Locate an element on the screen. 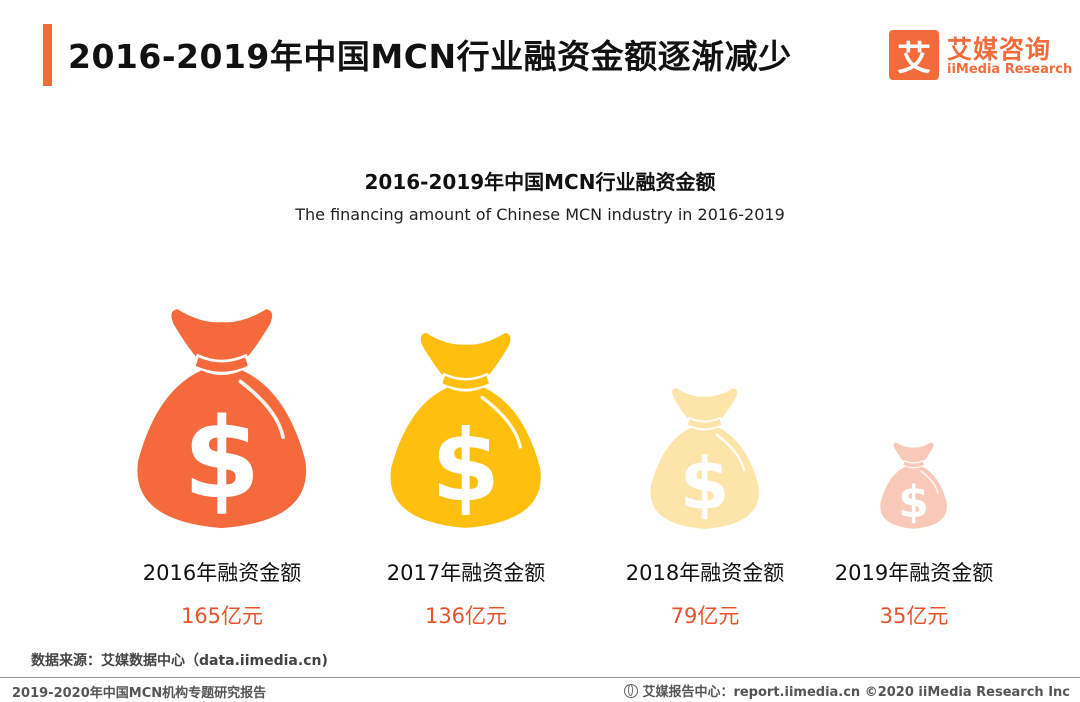  footer-report-name: 2019-2020年中国MCN机构专题研究报告 is located at coordinates (139, 693).